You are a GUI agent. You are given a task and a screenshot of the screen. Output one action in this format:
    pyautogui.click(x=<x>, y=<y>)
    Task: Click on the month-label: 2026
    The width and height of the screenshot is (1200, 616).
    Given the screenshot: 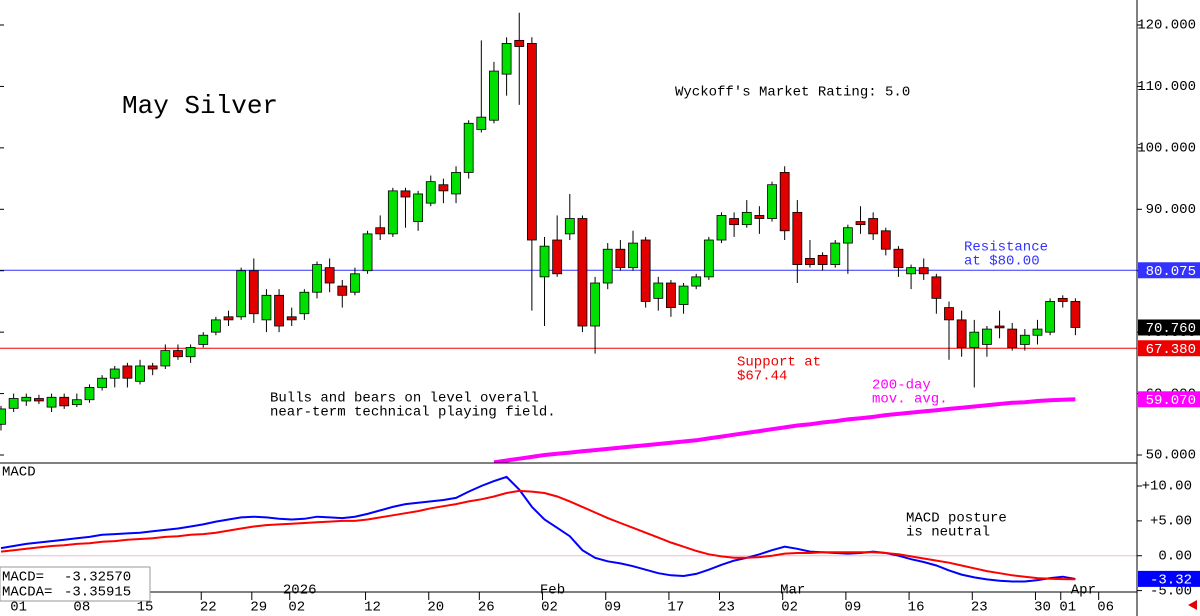 What is the action you would take?
    pyautogui.click(x=300, y=591)
    